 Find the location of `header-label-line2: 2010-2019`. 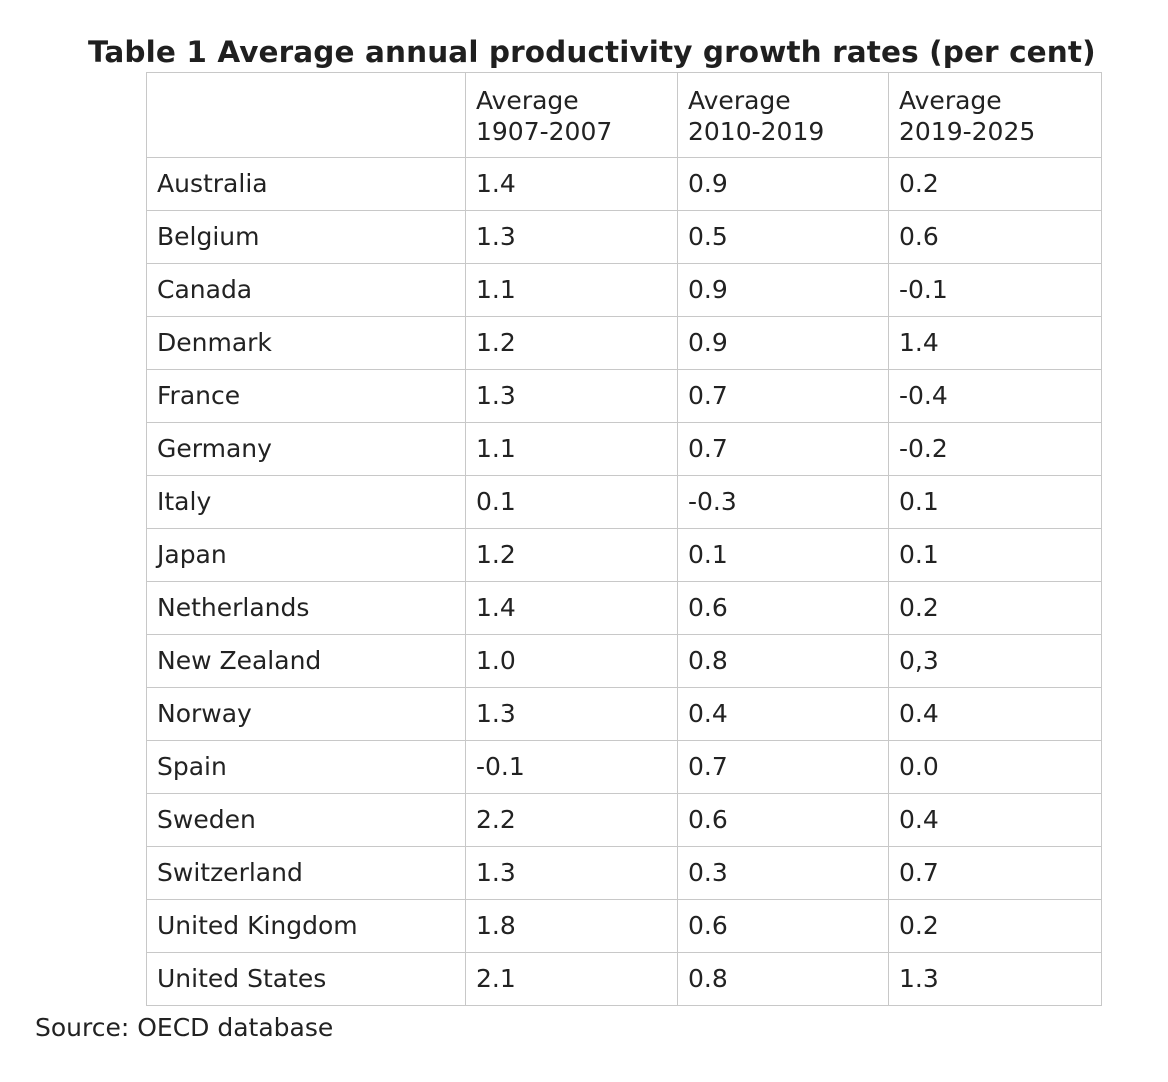

header-label-line2: 2010-2019 is located at coordinates (756, 131).